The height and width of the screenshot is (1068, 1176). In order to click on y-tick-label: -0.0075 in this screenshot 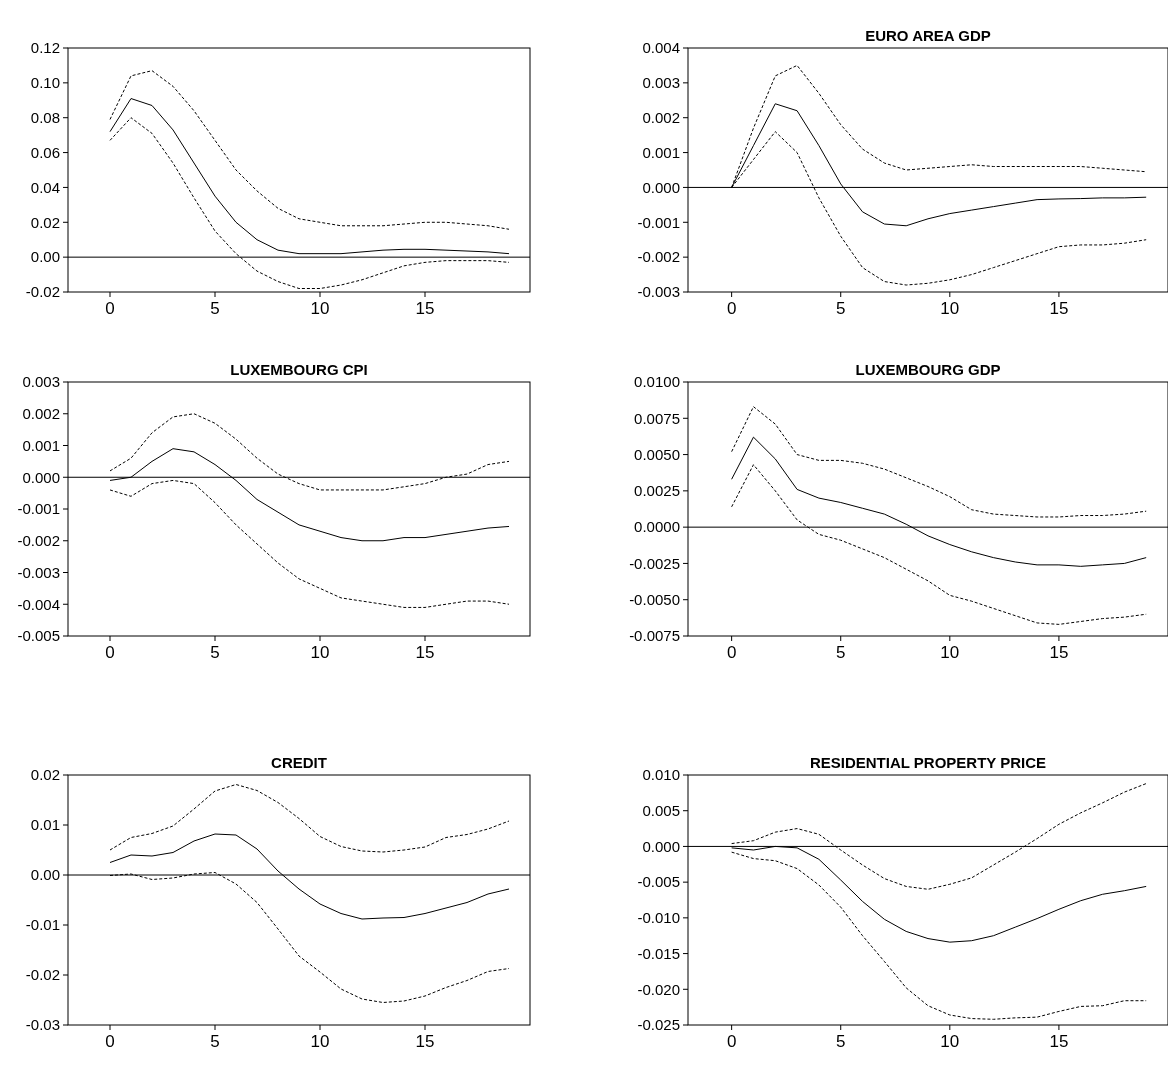, I will do `click(654, 636)`.